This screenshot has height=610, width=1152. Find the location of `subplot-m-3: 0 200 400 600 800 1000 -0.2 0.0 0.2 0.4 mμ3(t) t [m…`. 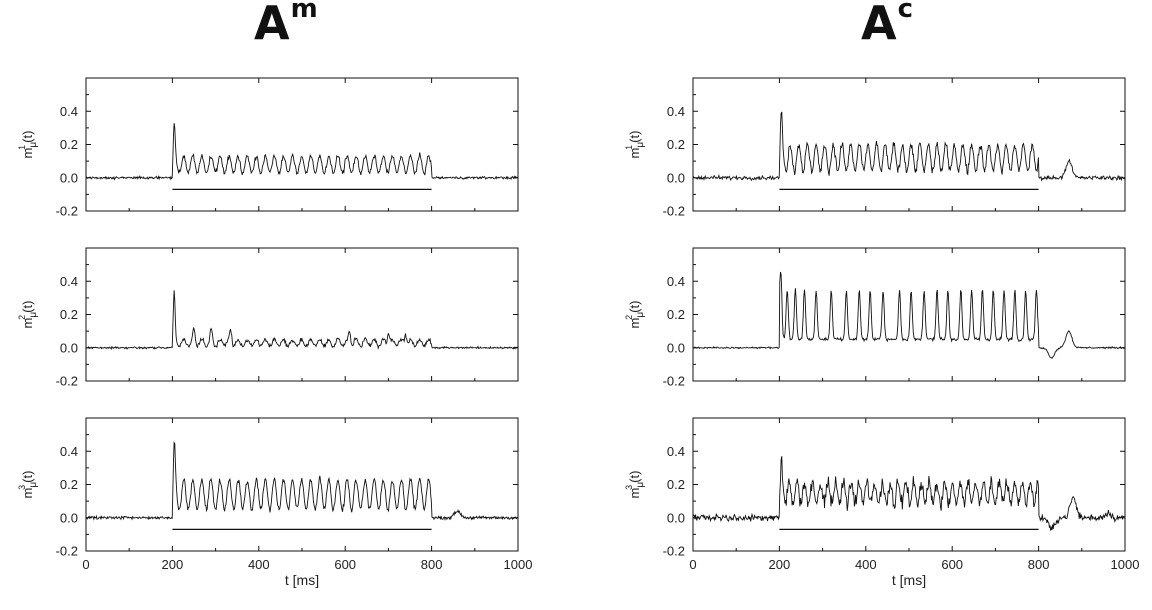

subplot-m-3: 0 200 400 600 800 1000 -0.2 0.0 0.2 0.4 mμ3(t) t [m… is located at coordinates (275, 502).